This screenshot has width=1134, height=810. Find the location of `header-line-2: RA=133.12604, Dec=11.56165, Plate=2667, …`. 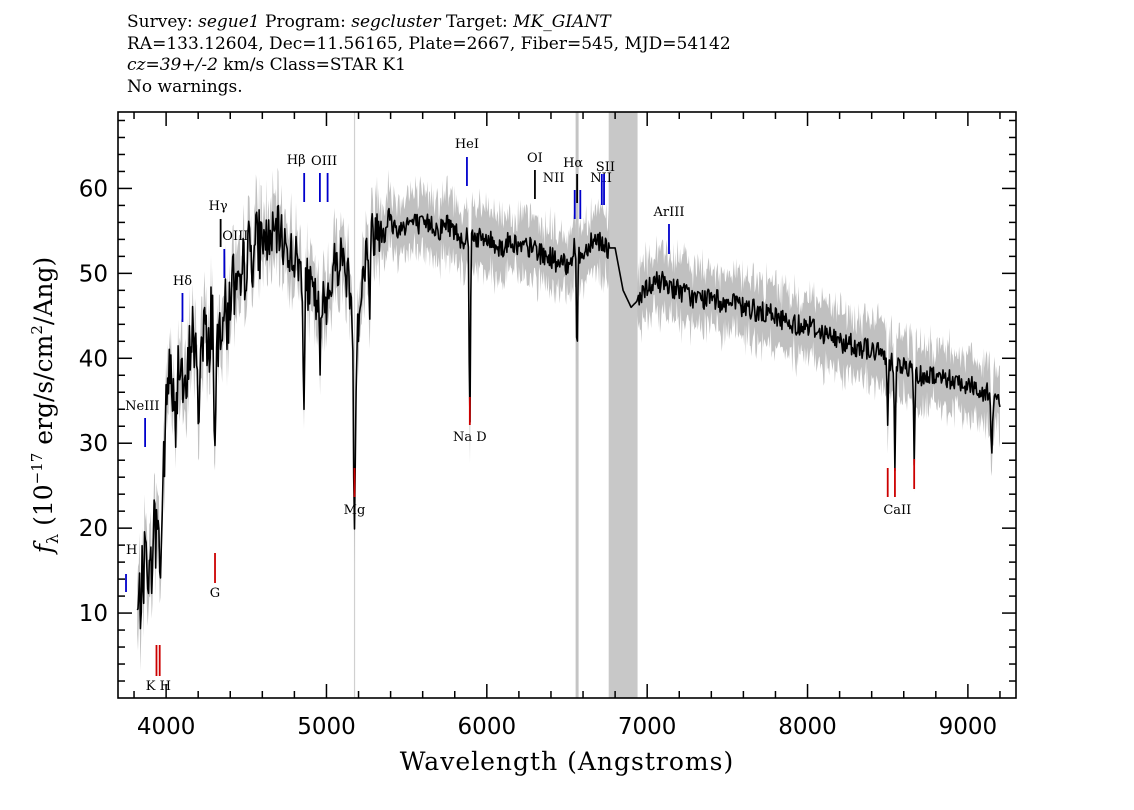

header-line-2: RA=133.12604, Dec=11.56165, Plate=2667, … is located at coordinates (429, 43).